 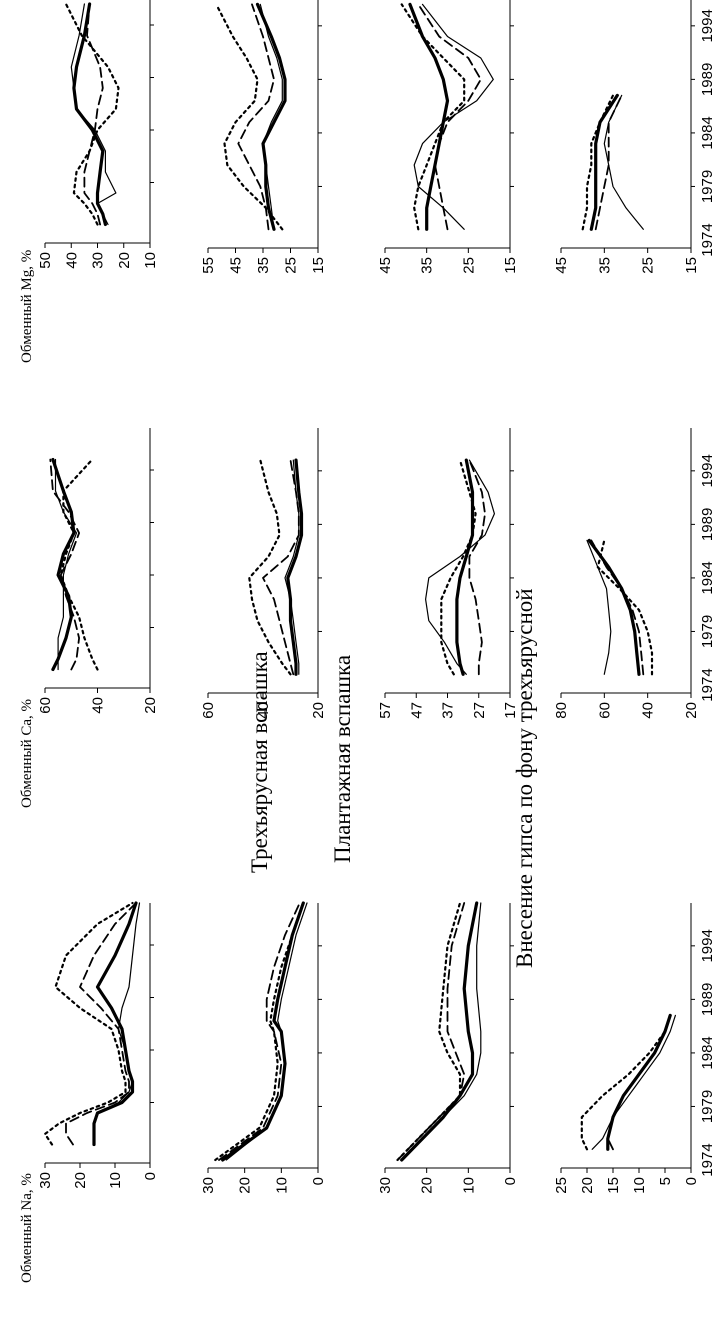 What do you see at coordinates (27, 753) in the screenshot?
I see `panel-title: Обменный Ca, %` at bounding box center [27, 753].